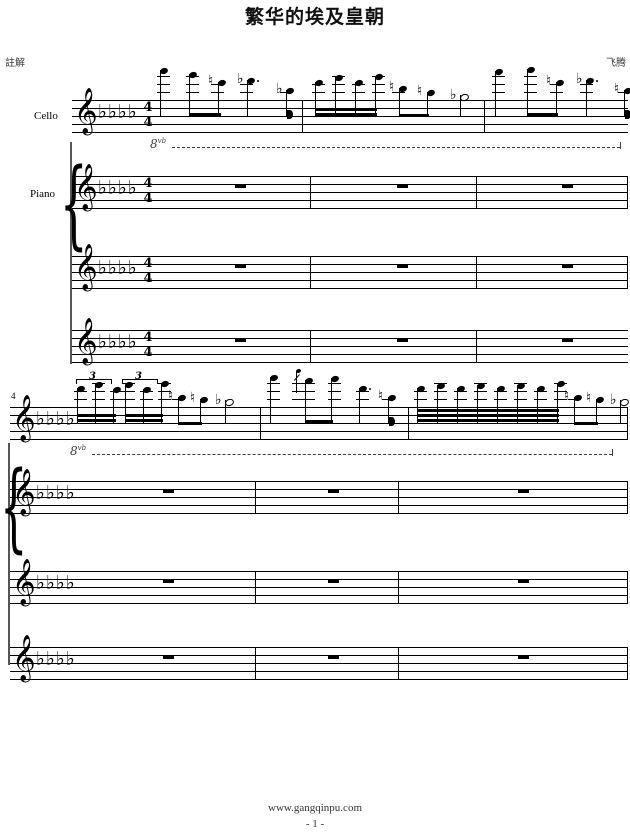 The height and width of the screenshot is (836, 630). What do you see at coordinates (319, 493) in the screenshot?
I see `staff-piano-upper: 𝄞 ♭♭♭♭` at bounding box center [319, 493].